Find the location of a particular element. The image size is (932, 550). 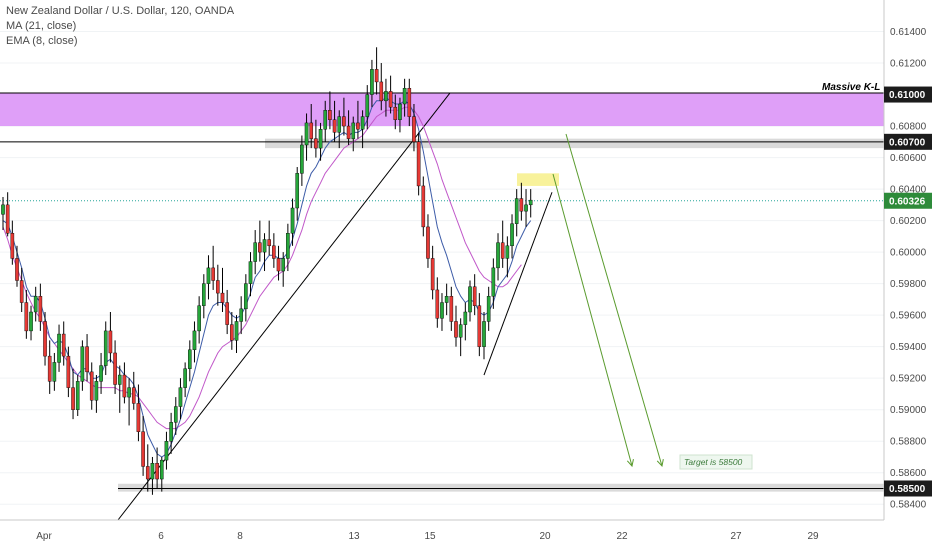

price-badge-label: 0.60326 is located at coordinates (907, 201).